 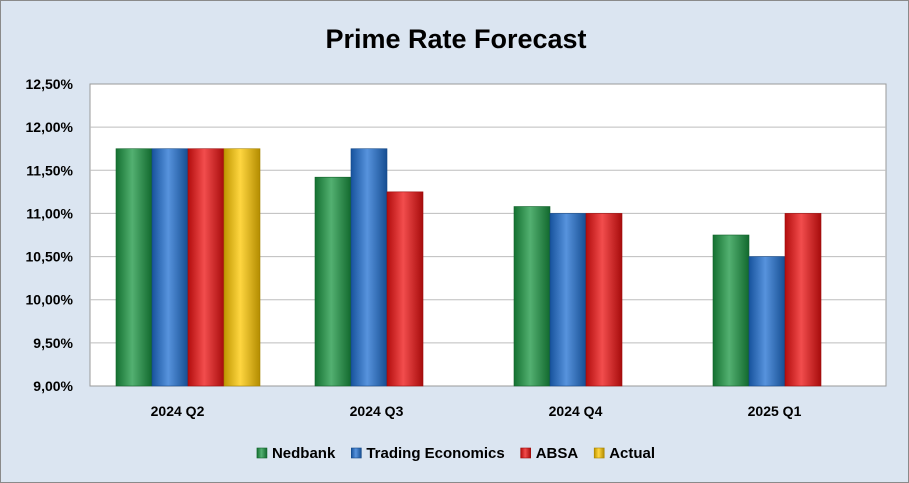 What do you see at coordinates (435, 453) in the screenshot?
I see `legend-label: Trading Economics` at bounding box center [435, 453].